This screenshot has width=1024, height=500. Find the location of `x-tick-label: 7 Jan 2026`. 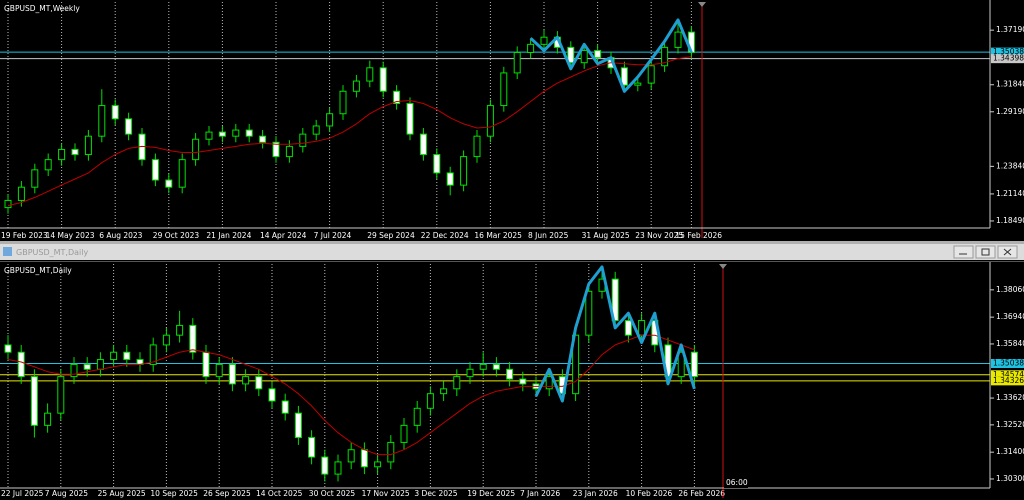

x-tick-label: 7 Jan 2026 is located at coordinates (540, 493).